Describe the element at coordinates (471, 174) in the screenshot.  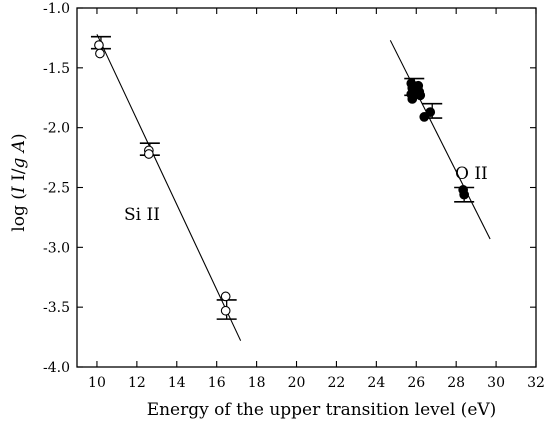
I see `series-label-o-ii: O II` at that location.